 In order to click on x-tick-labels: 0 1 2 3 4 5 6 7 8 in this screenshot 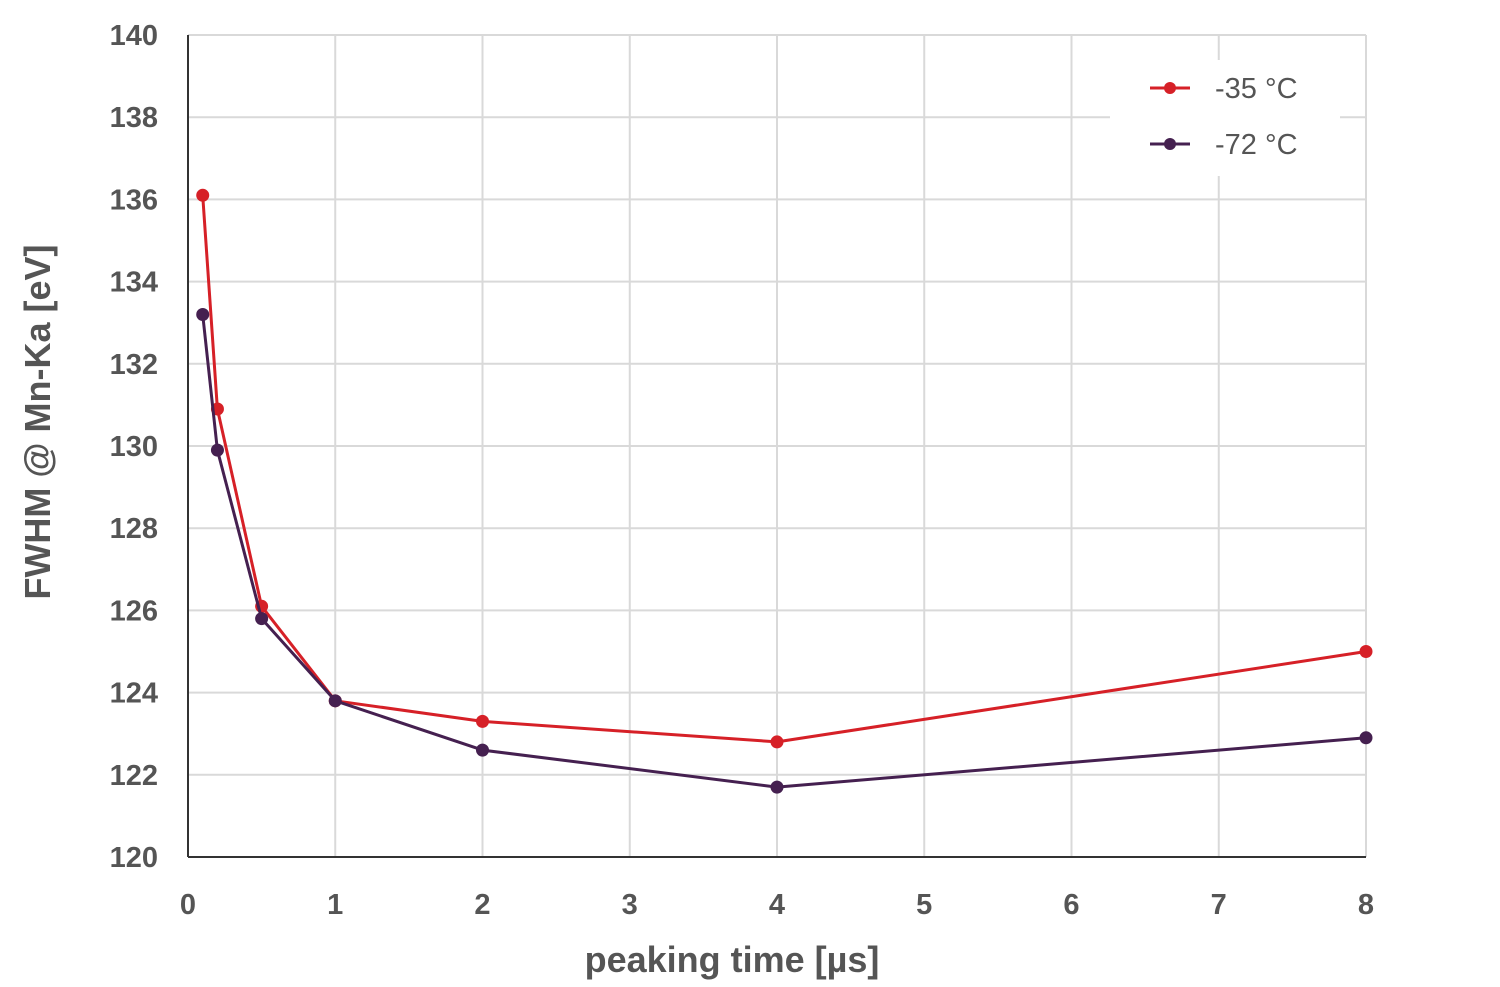, I will do `click(777, 905)`.